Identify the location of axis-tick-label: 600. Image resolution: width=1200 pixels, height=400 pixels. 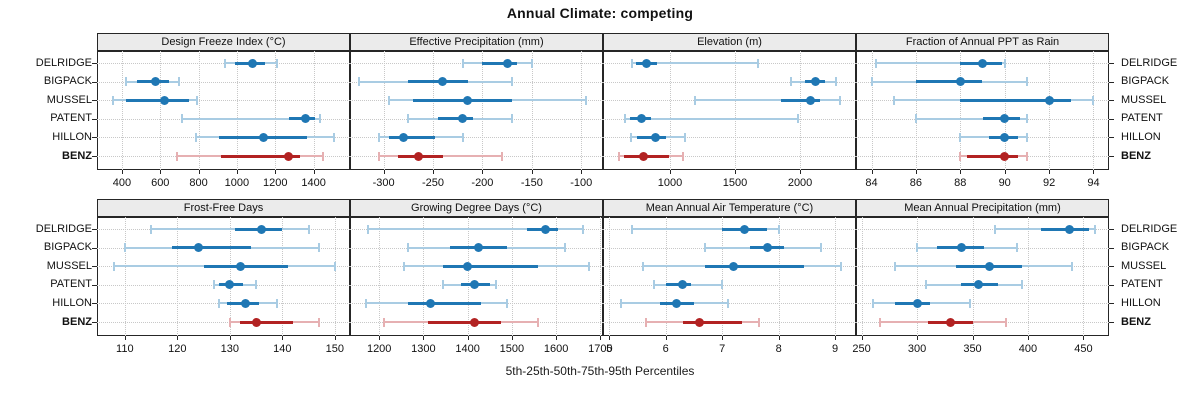
(160, 183).